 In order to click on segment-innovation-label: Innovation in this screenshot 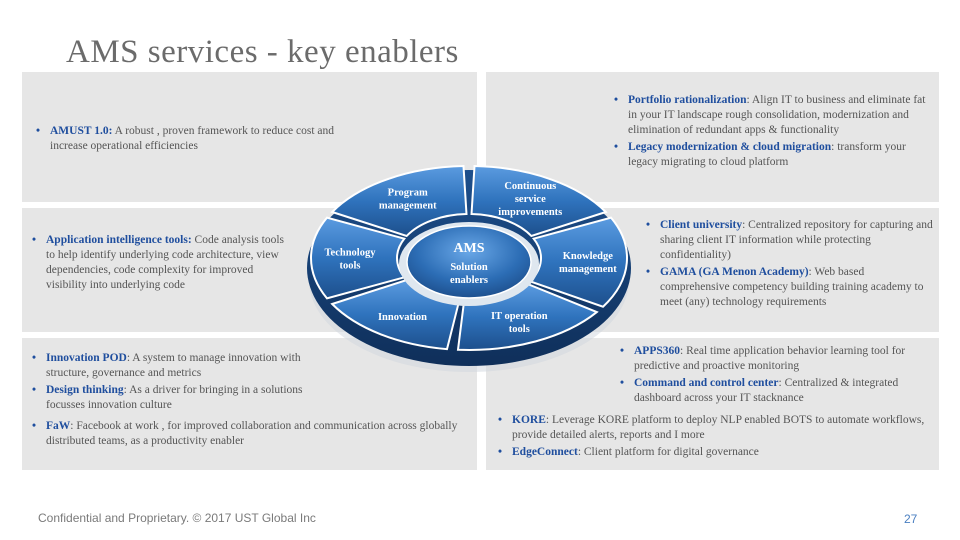, I will do `click(402, 317)`.